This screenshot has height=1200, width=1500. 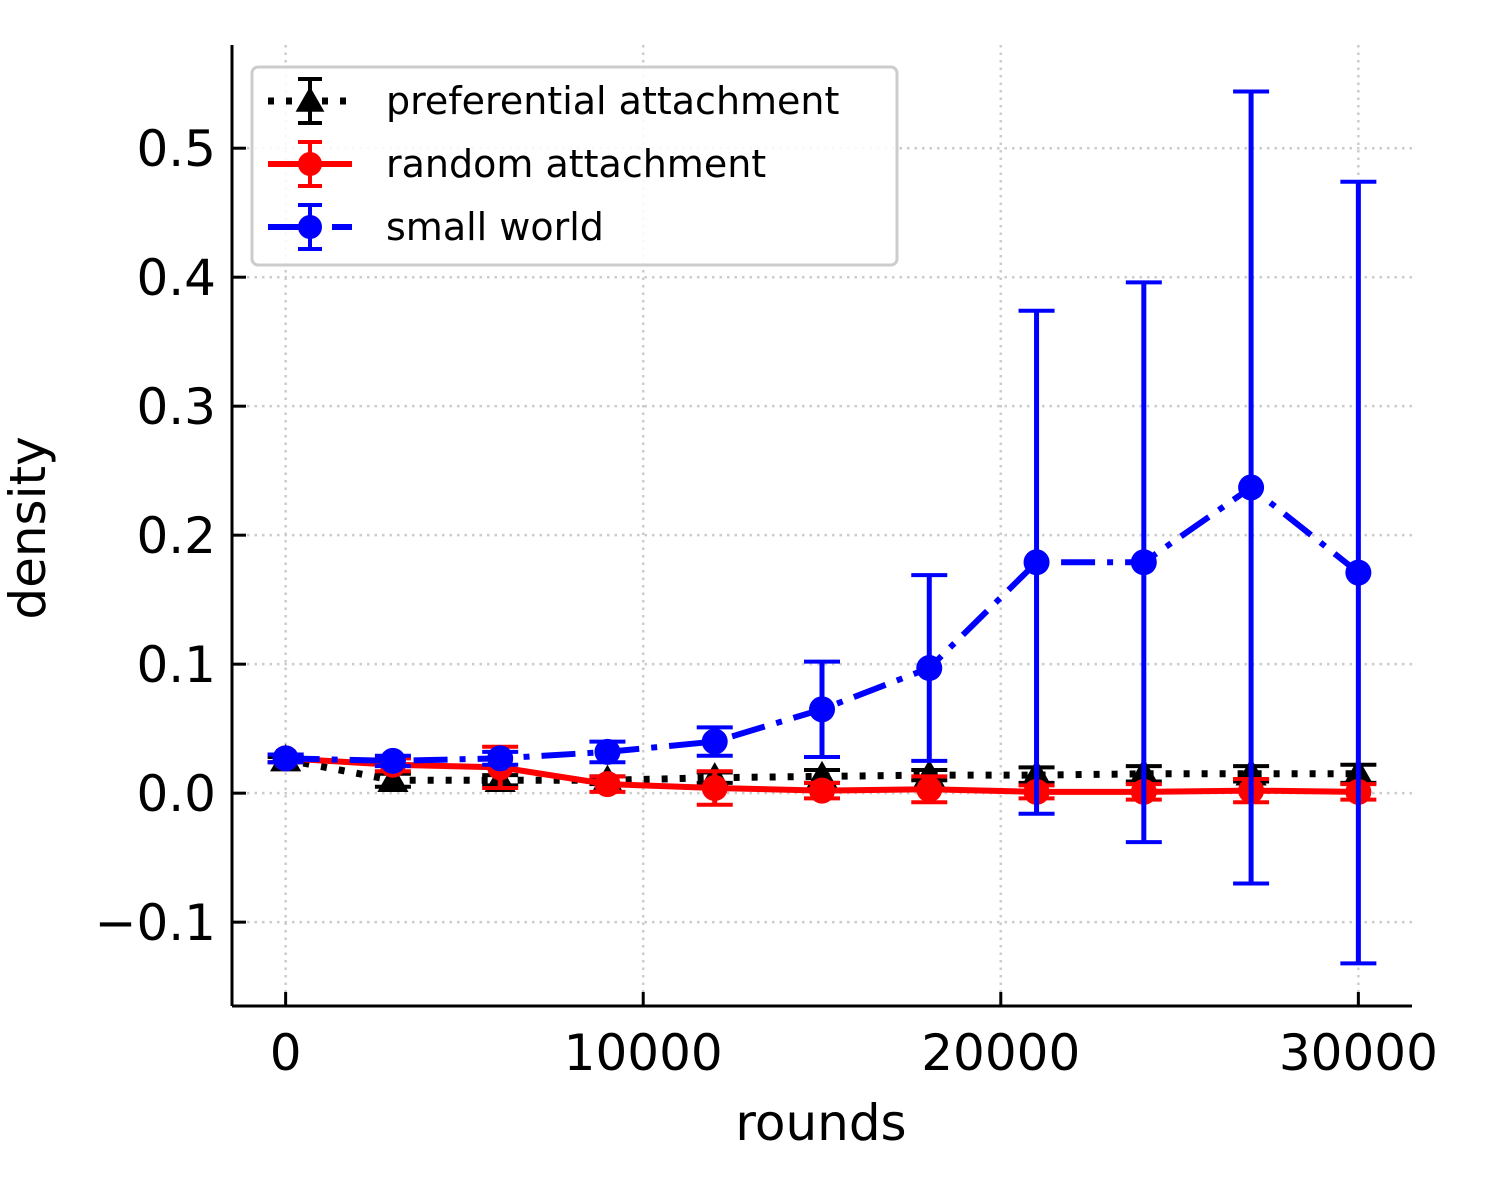 I want to click on legend-box, so click(x=574, y=166).